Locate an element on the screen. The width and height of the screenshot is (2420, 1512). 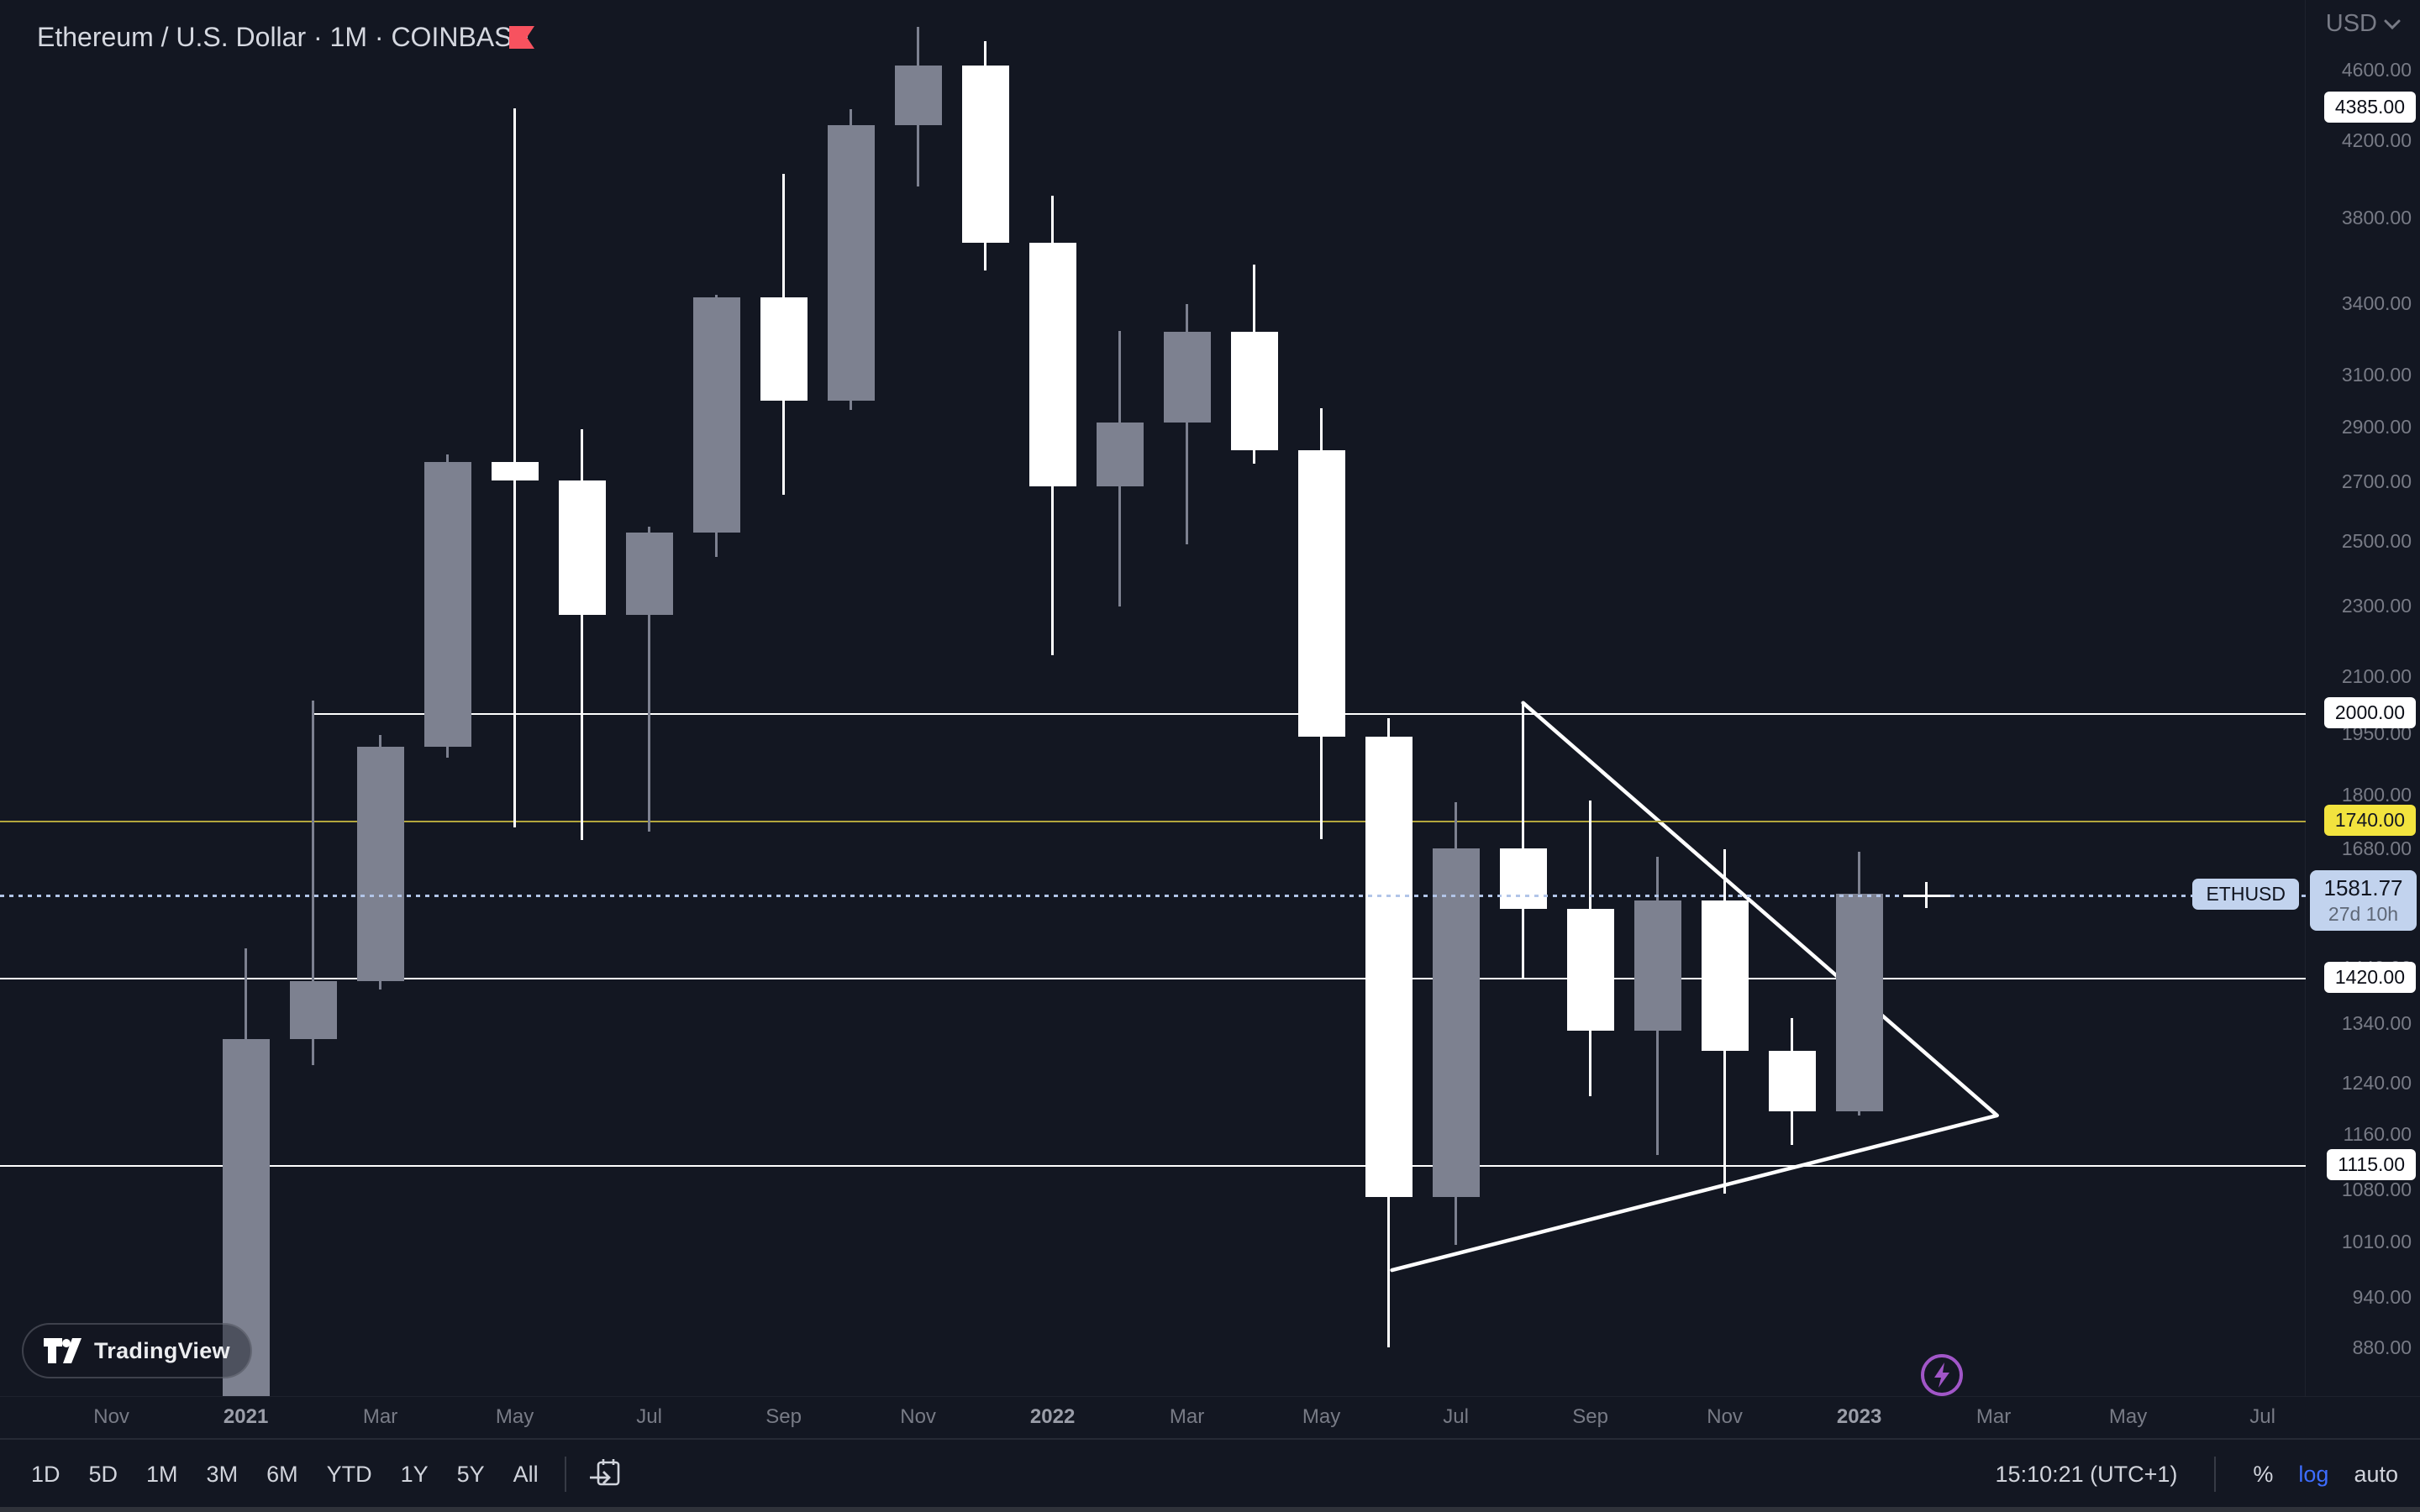
range-button-5D: 5D is located at coordinates (103, 1474).